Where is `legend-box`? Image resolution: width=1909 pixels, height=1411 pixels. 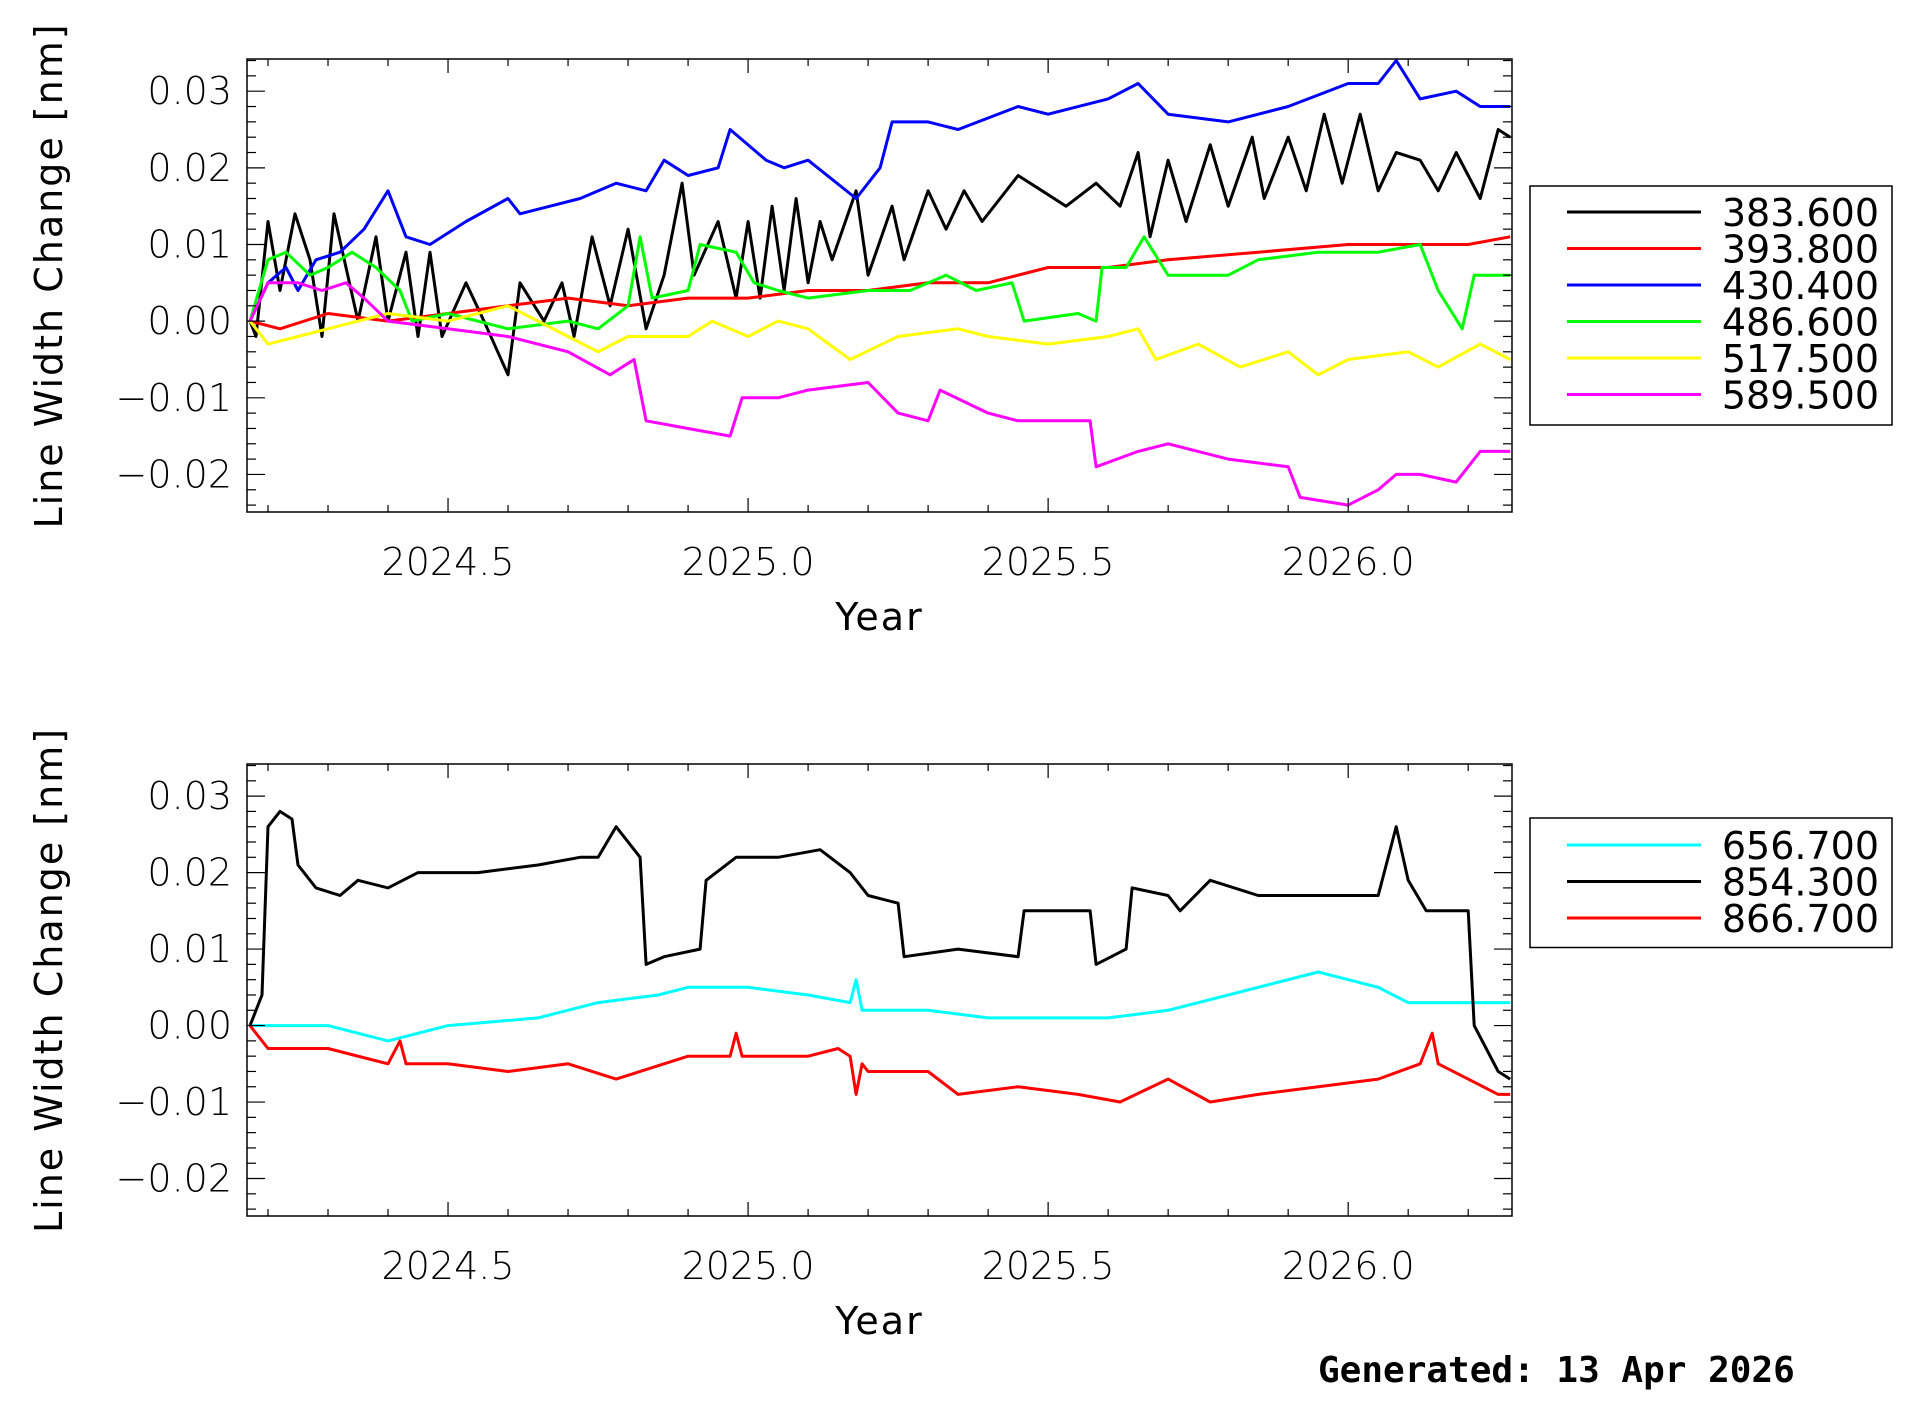
legend-box is located at coordinates (1711, 305).